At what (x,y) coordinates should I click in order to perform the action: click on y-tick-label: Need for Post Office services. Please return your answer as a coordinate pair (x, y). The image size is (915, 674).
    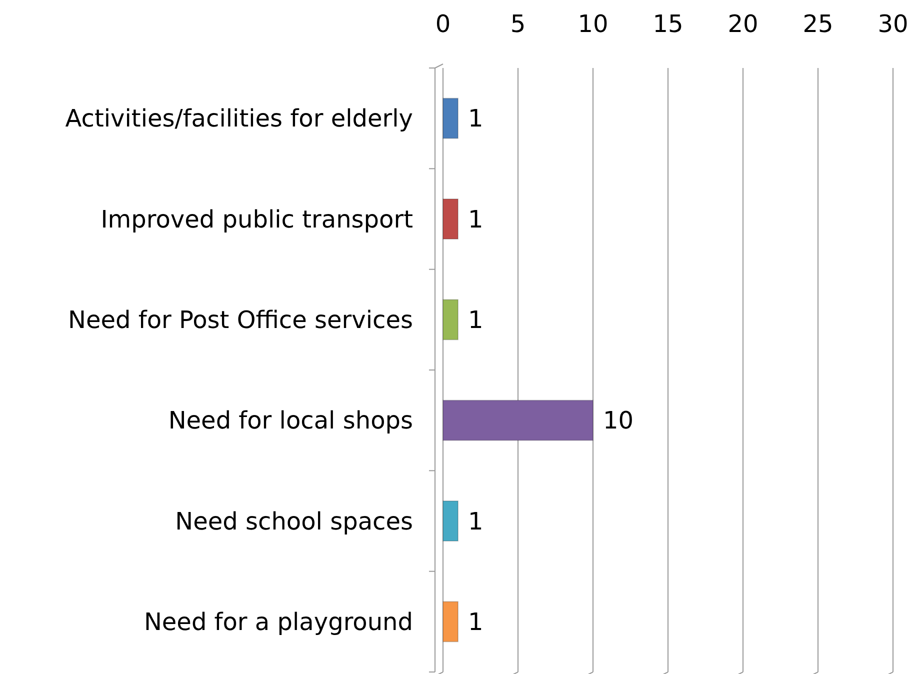
    Looking at the image, I should click on (240, 320).